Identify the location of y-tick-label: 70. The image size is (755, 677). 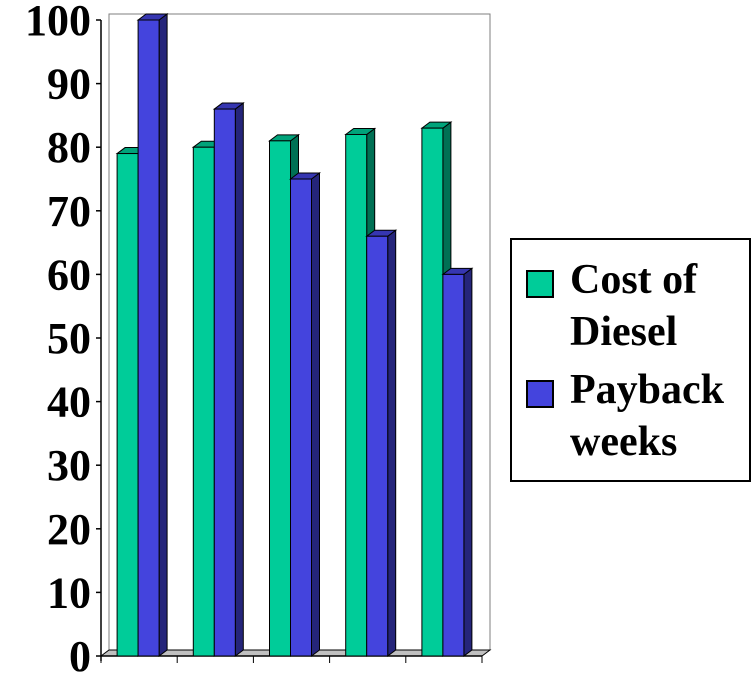
(69, 211).